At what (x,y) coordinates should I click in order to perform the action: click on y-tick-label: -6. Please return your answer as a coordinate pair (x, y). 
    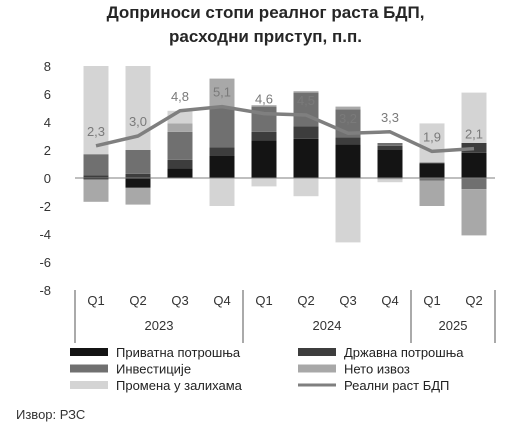
    Looking at the image, I should click on (45, 262).